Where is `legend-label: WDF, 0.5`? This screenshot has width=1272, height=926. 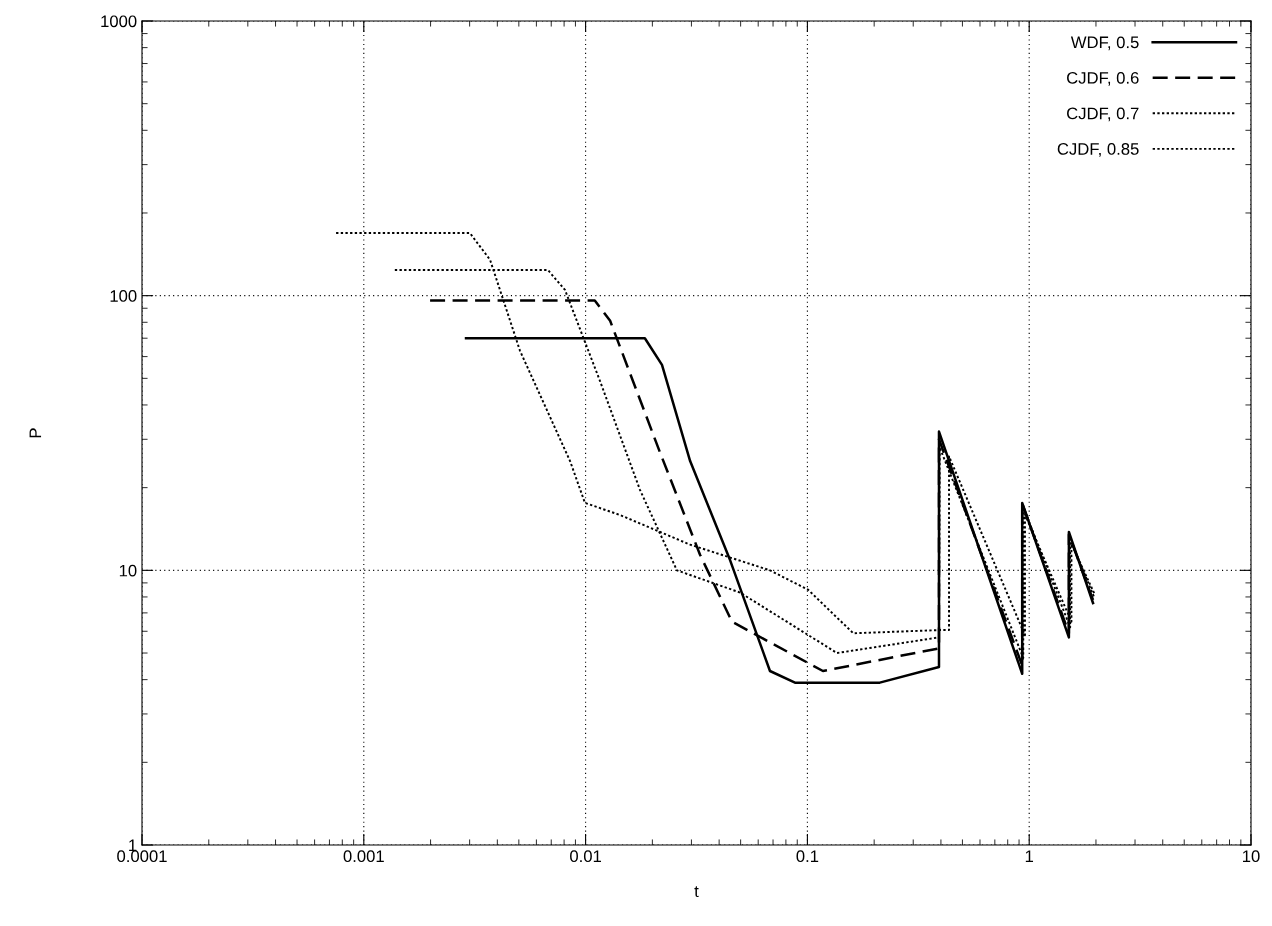 legend-label: WDF, 0.5 is located at coordinates (1104, 43).